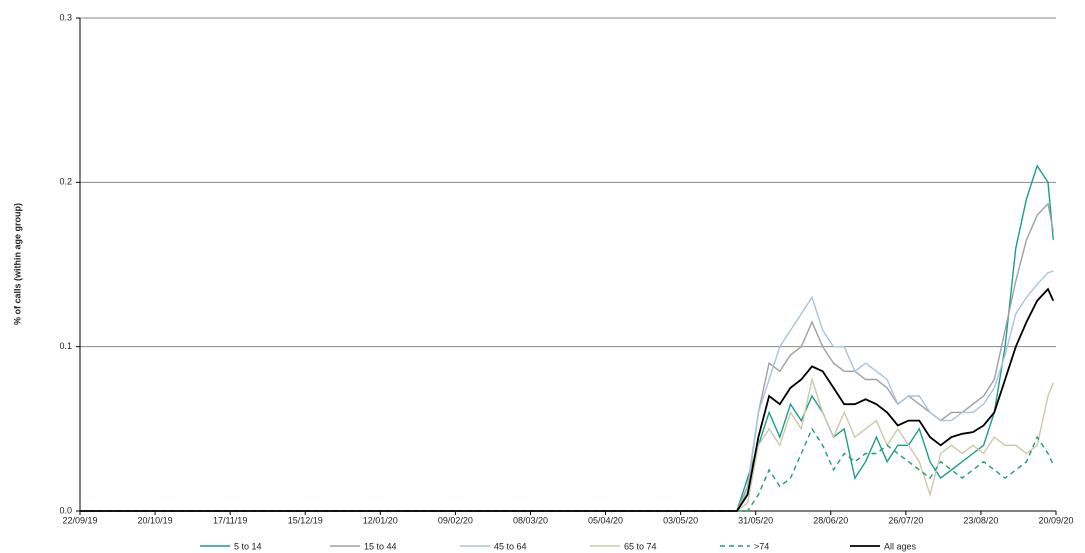 Image resolution: width=1085 pixels, height=553 pixels. Describe the element at coordinates (65, 17) in the screenshot. I see `y-tick-label: 0.3` at that location.